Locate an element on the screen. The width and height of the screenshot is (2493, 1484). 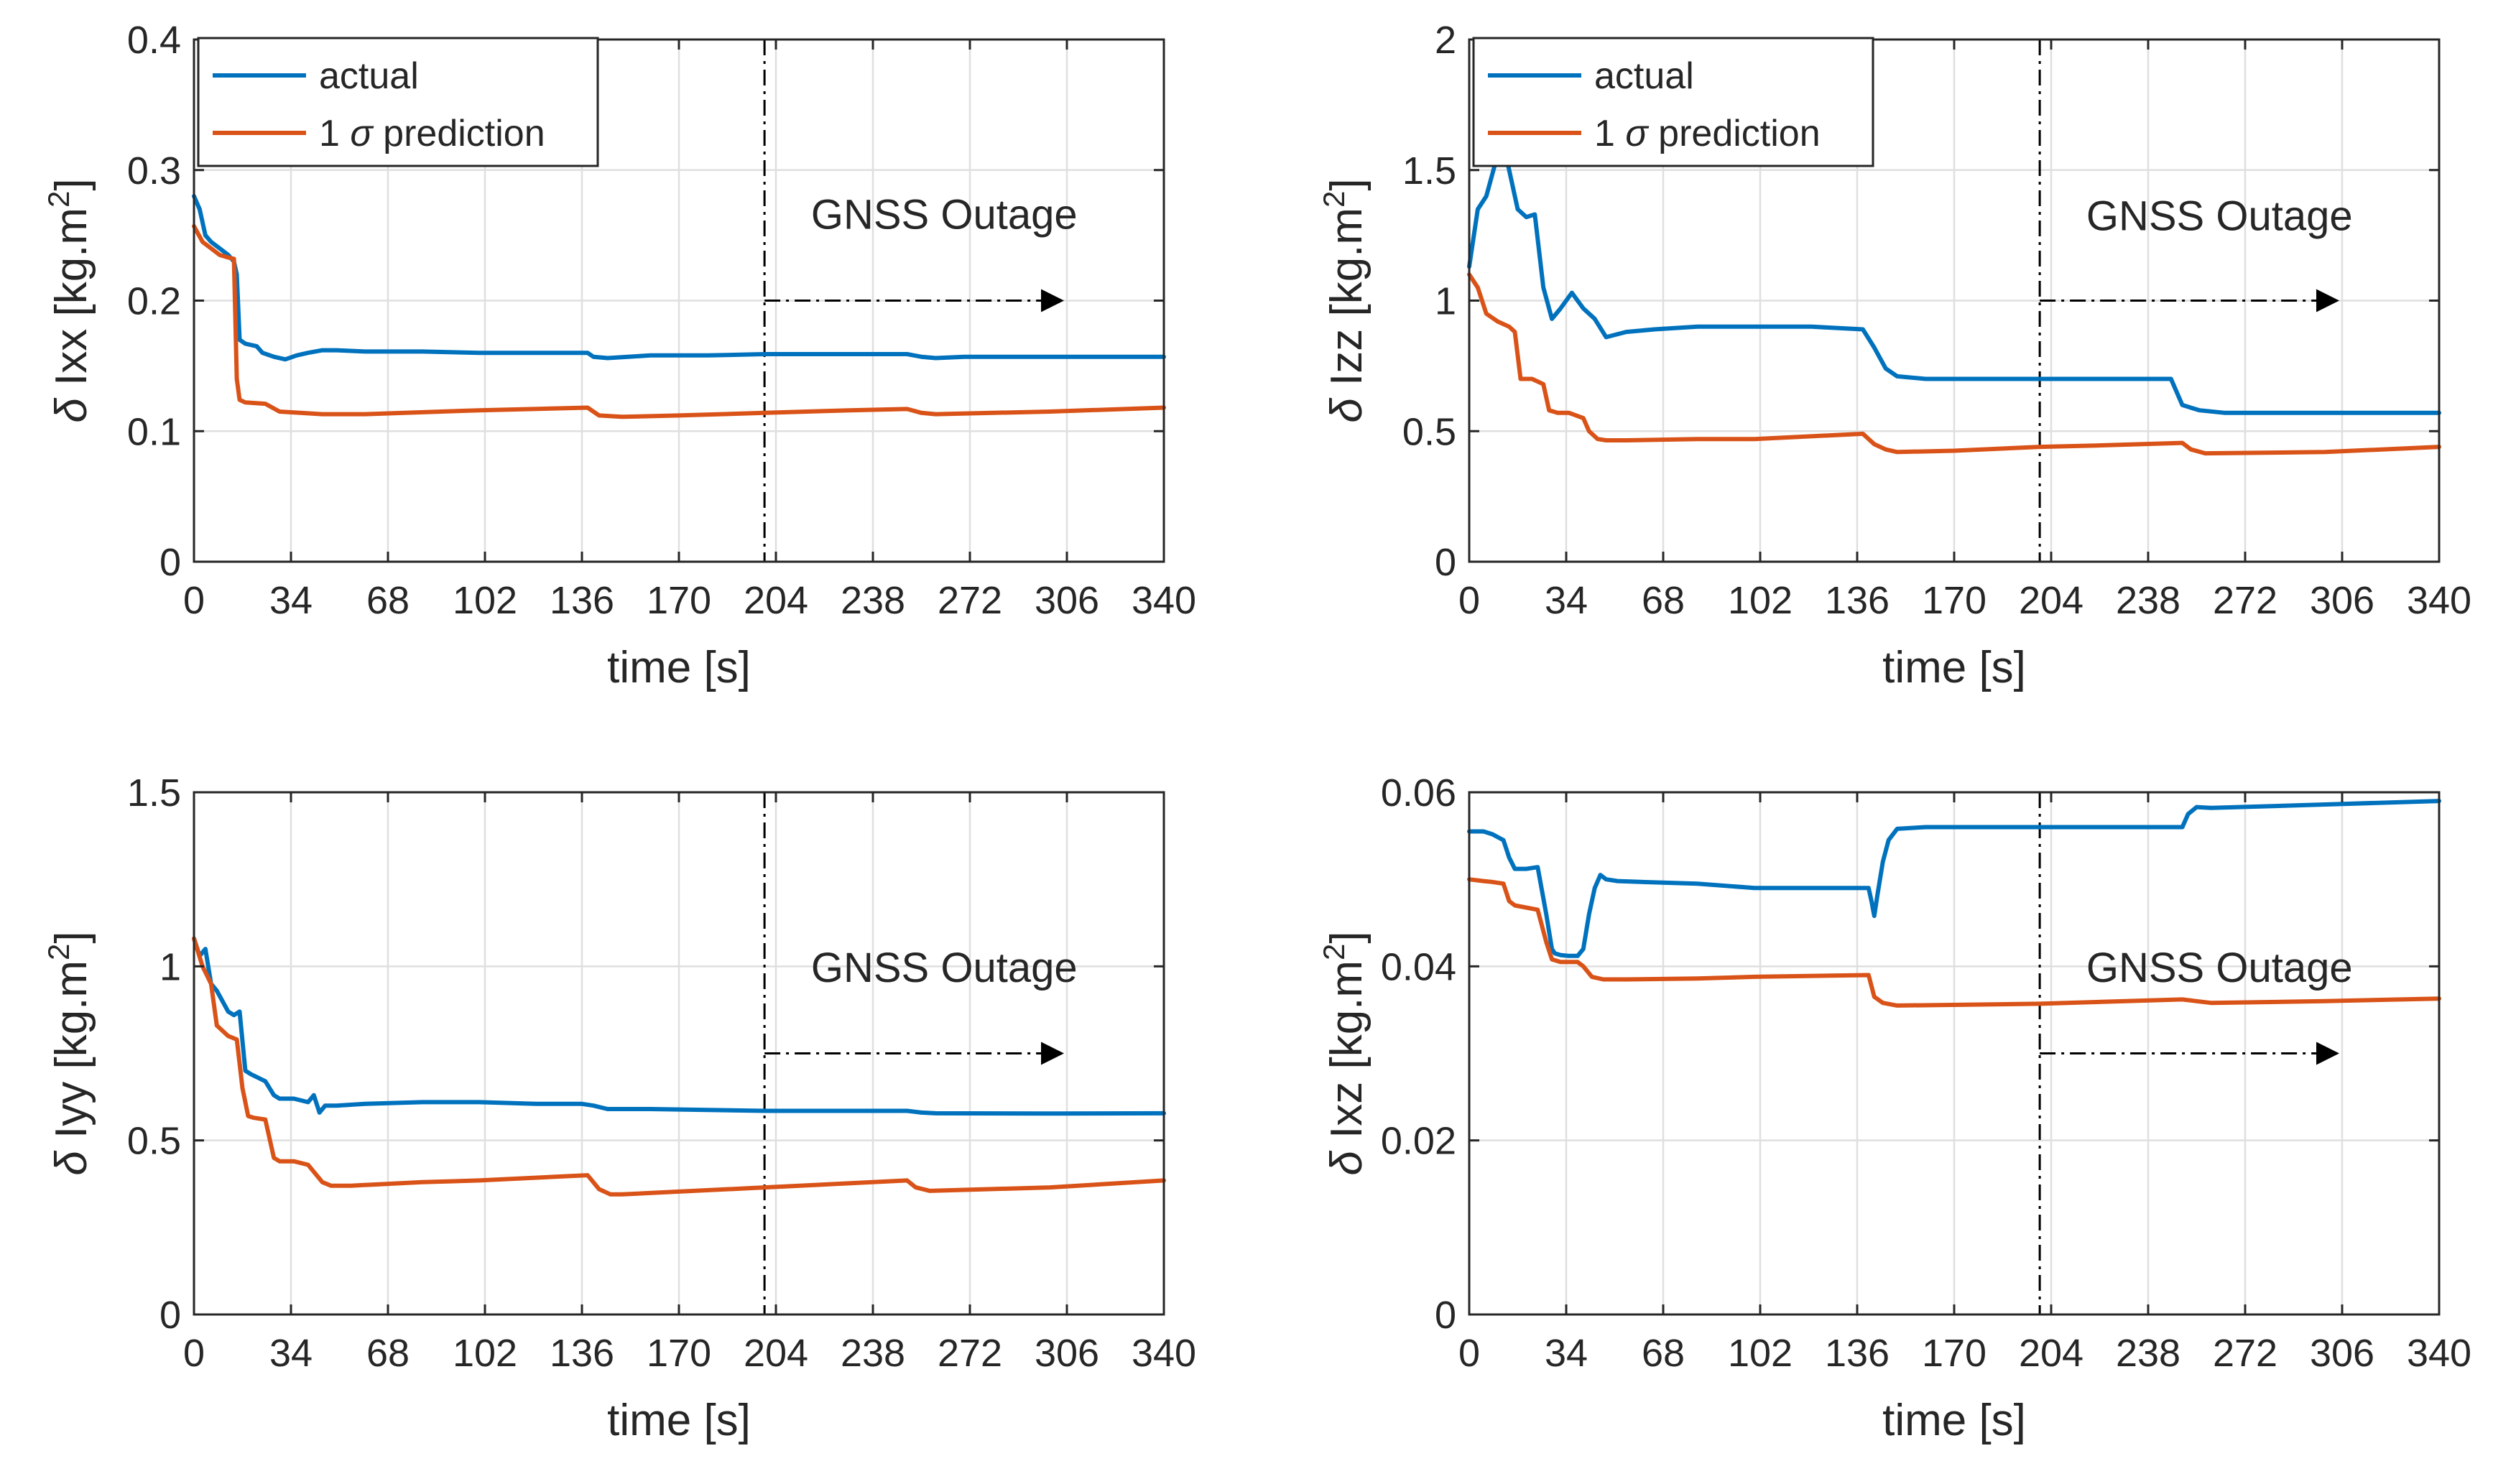
legend-label-actual: actual is located at coordinates (369, 76).